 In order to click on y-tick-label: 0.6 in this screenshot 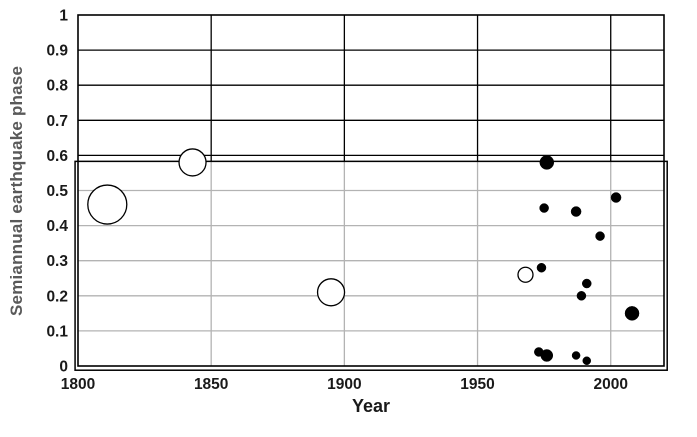, I will do `click(57, 156)`.